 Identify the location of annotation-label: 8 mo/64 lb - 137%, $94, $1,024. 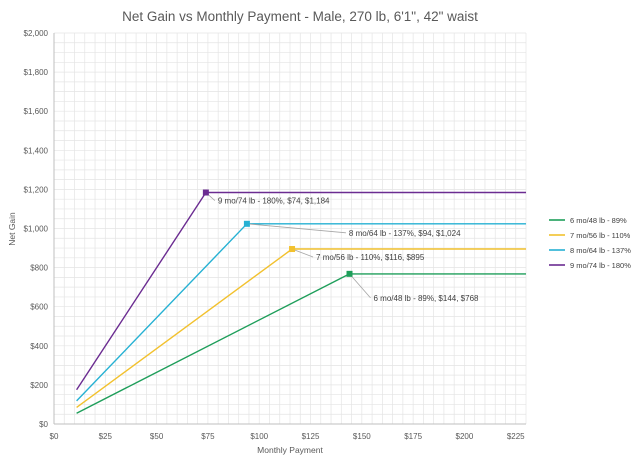
(405, 233).